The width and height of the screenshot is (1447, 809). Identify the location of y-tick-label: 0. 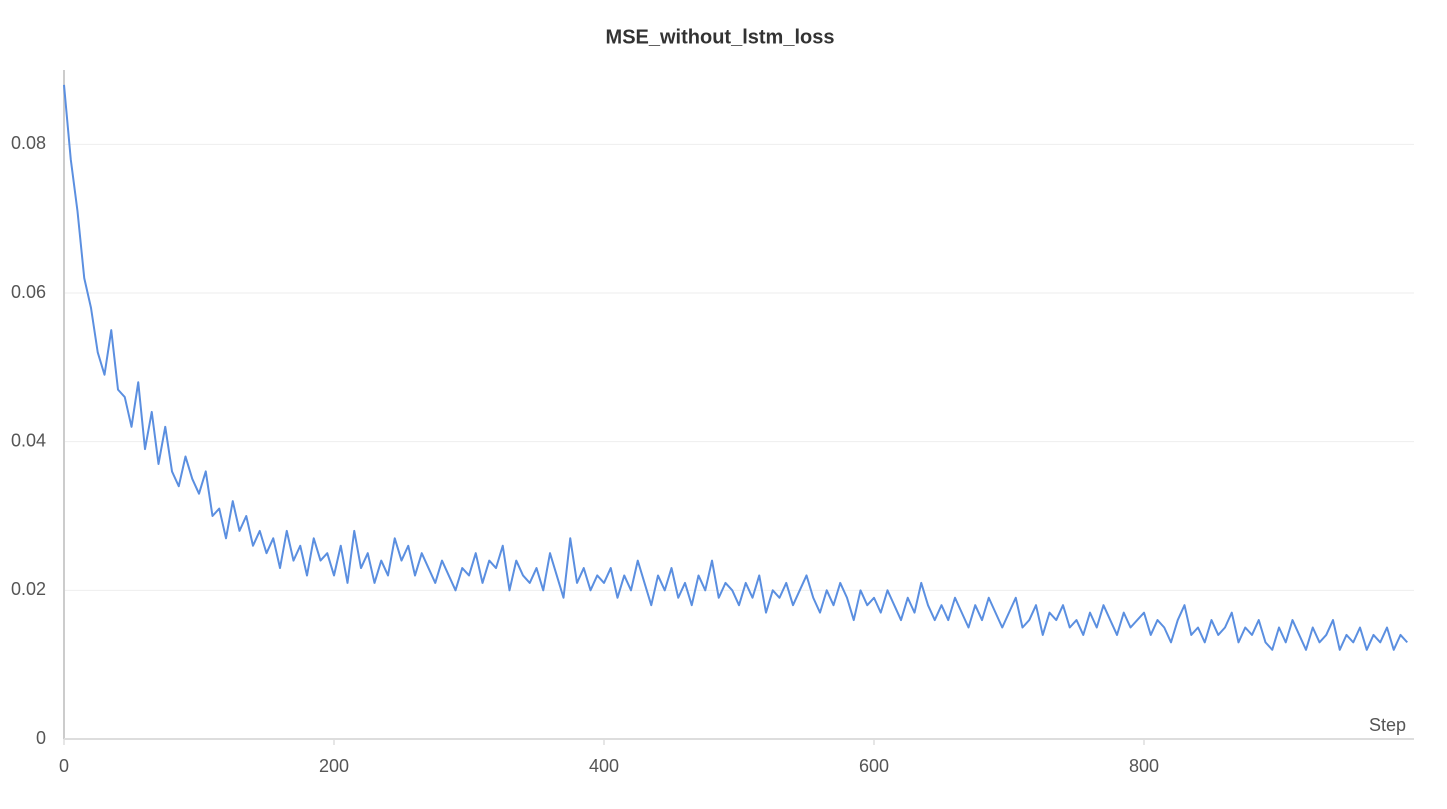
(41, 738).